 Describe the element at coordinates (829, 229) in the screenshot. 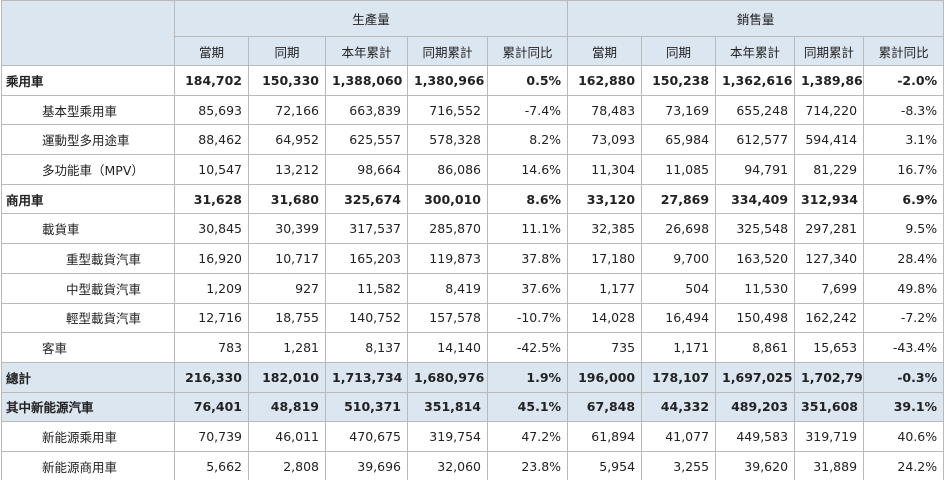

I see `value-cell: 297,281` at that location.